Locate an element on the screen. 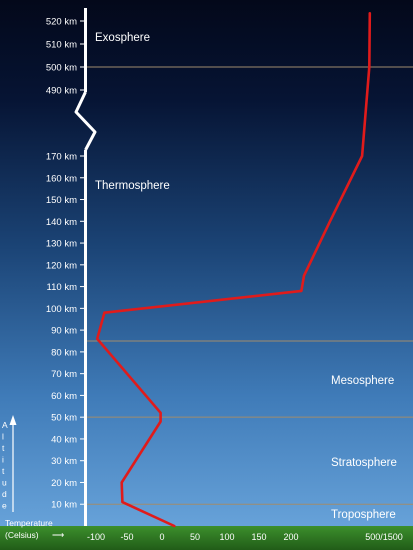  altitude-bar-upper is located at coordinates (85, 50).